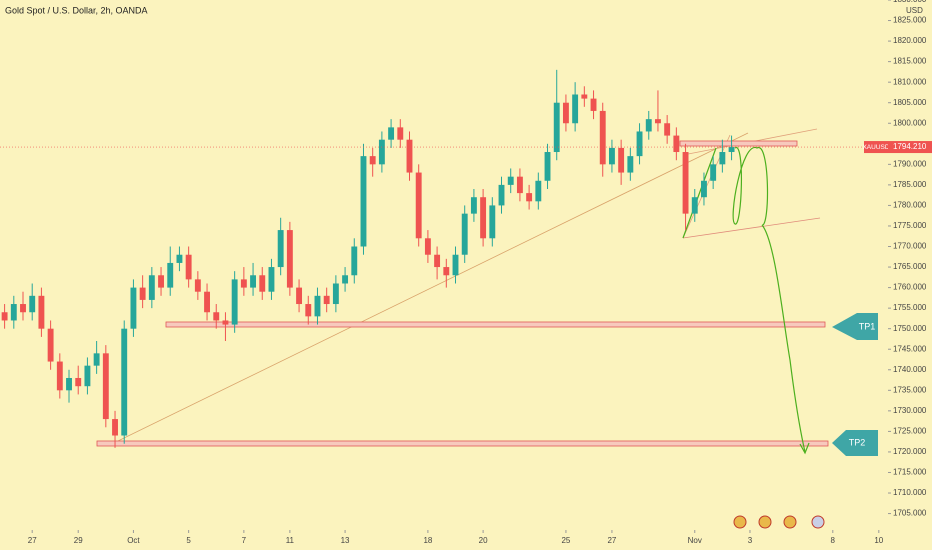  Describe the element at coordinates (910, 307) in the screenshot. I see `y-tick-label: 1755.000` at that location.